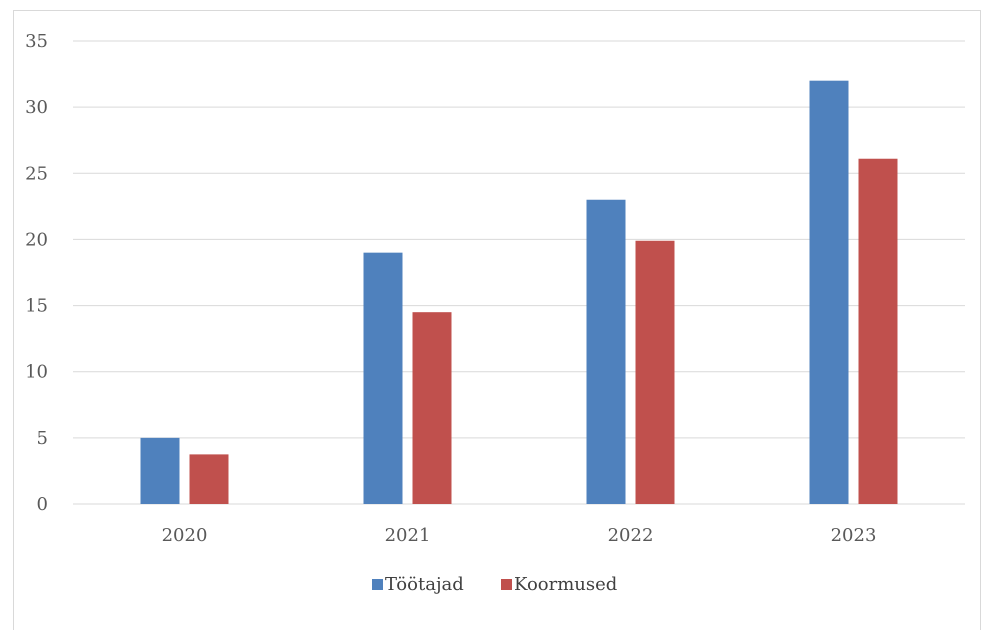  Describe the element at coordinates (36, 107) in the screenshot. I see `y-tick-label: 30` at that location.